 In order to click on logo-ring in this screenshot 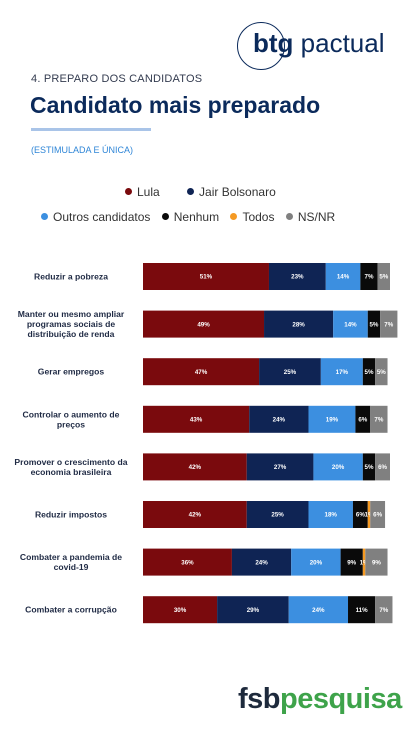, I will do `click(261, 46)`.